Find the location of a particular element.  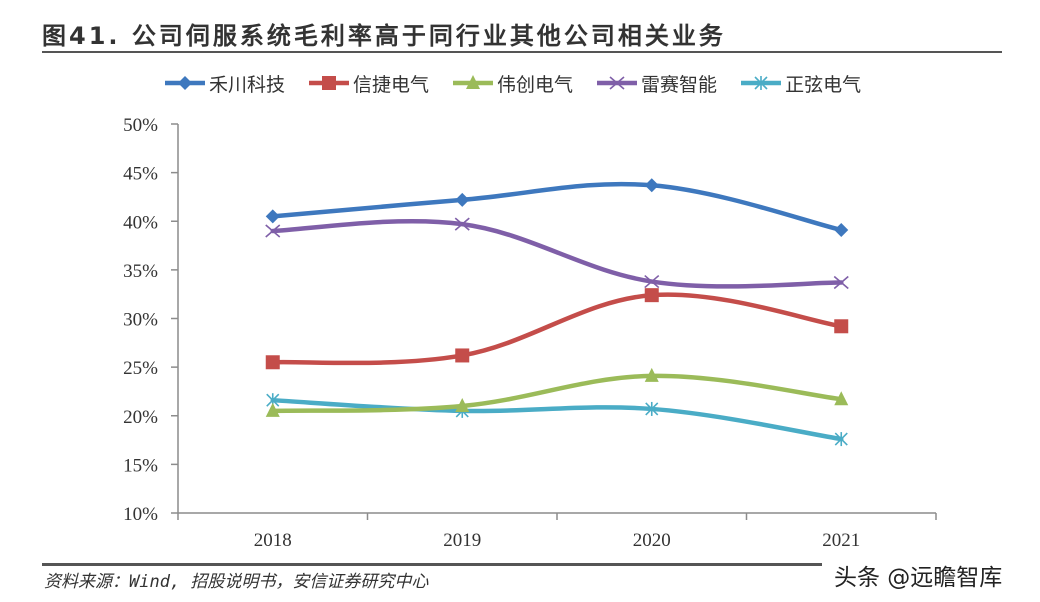

legend-item: 信捷电气 is located at coordinates (369, 83).